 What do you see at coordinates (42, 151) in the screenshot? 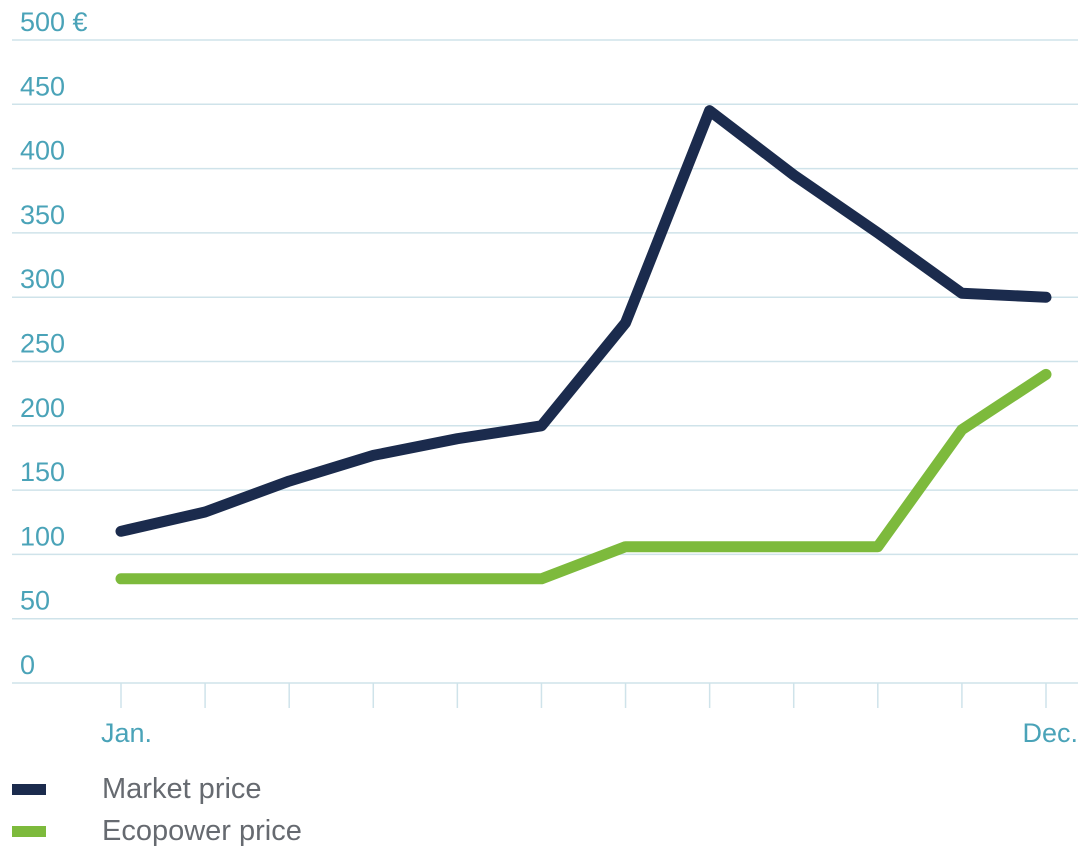
I see `y-tick-label-400: 400` at bounding box center [42, 151].